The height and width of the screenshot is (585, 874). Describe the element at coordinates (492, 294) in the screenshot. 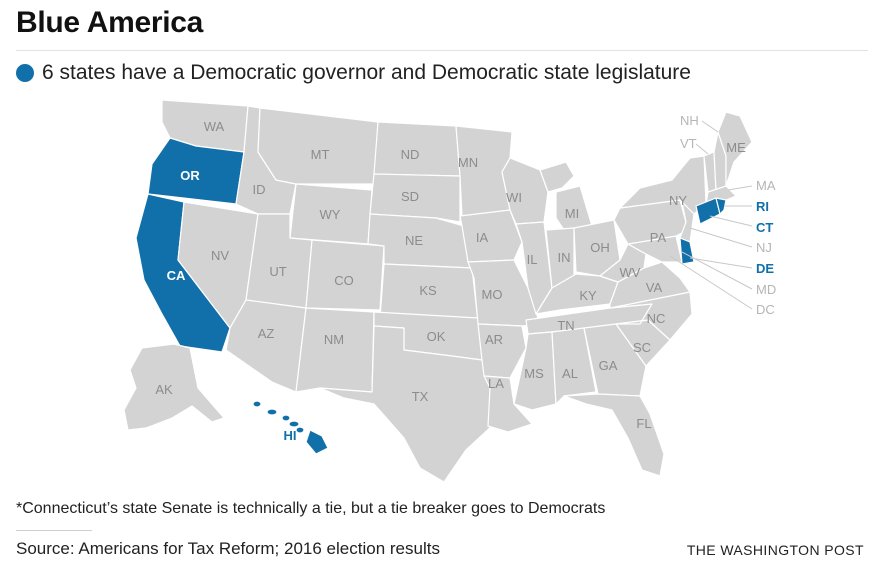

I see `label-mo: MO` at that location.